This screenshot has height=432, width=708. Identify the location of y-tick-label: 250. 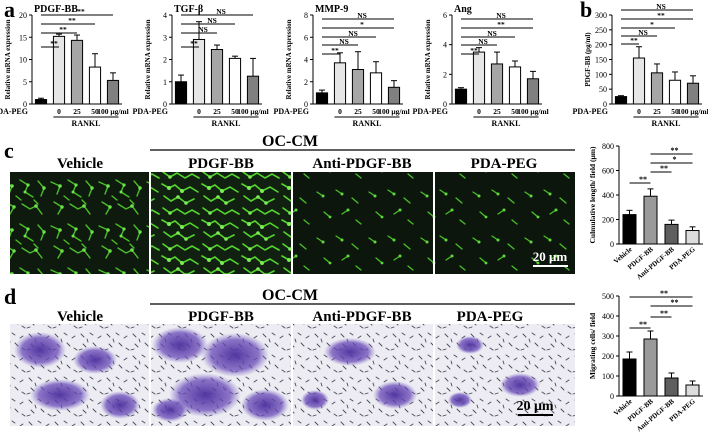
(601, 30).